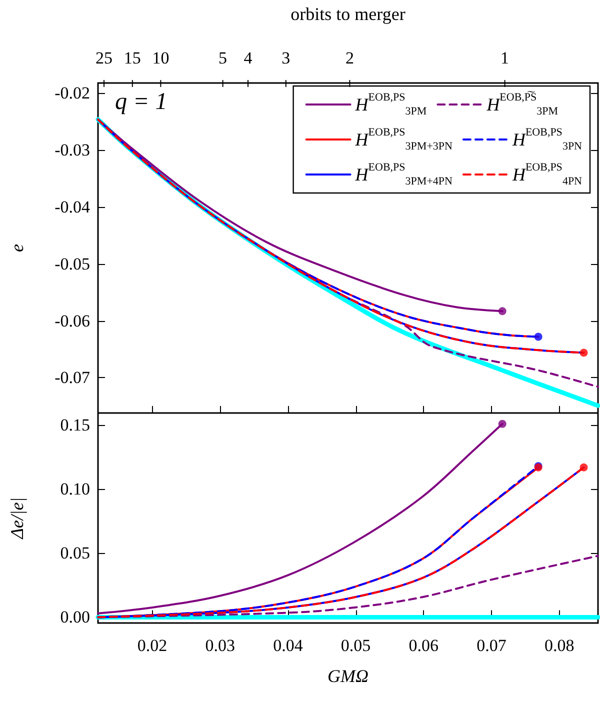 This screenshot has height=703, width=600. What do you see at coordinates (220, 645) in the screenshot?
I see `x-tick-label: 0.03` at bounding box center [220, 645].